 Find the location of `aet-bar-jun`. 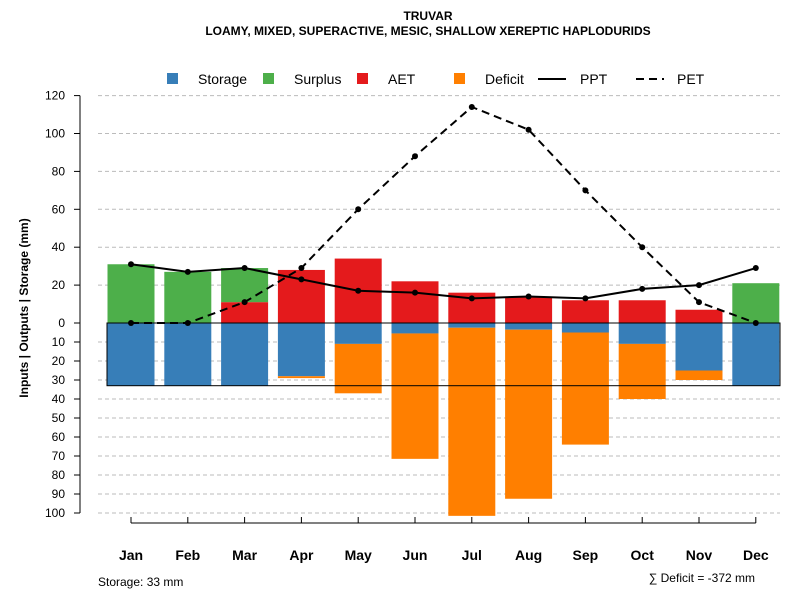

aet-bar-jun is located at coordinates (415, 302).